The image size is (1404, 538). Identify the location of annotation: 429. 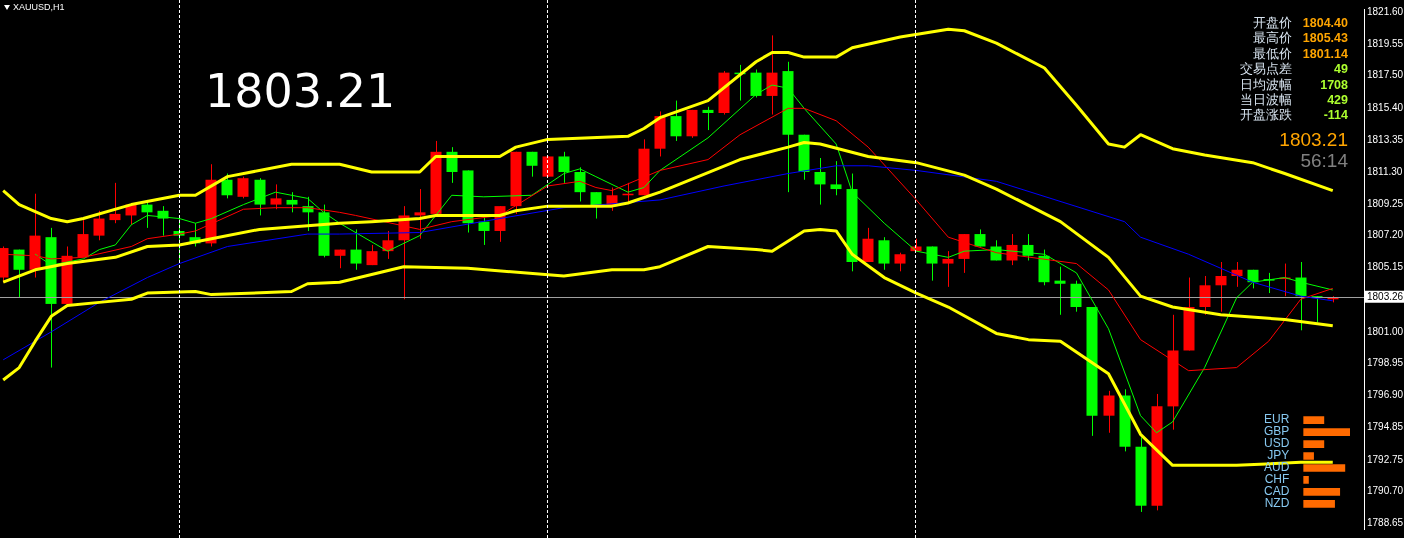
(1337, 100).